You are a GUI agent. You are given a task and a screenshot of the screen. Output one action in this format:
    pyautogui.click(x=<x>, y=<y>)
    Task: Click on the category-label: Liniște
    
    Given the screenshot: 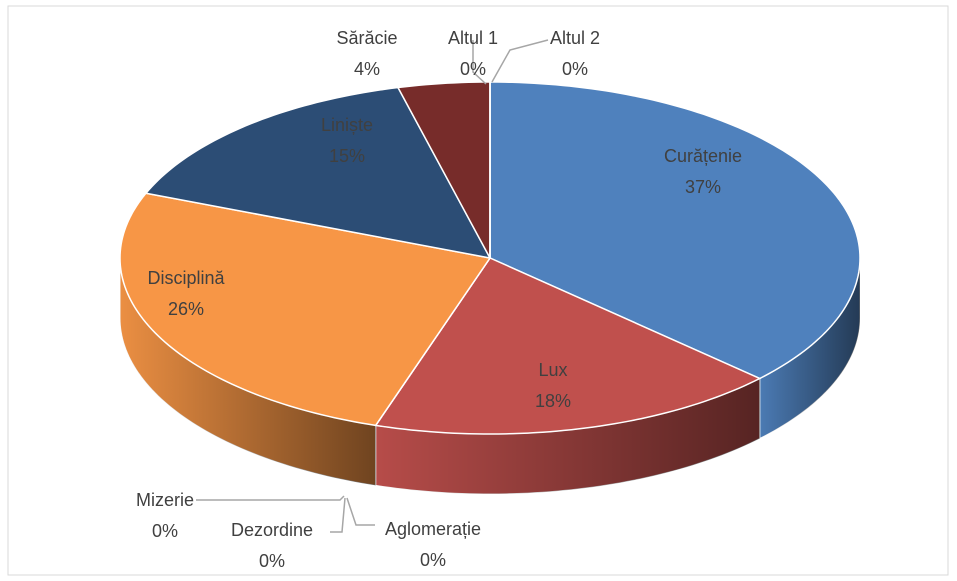 What is the action you would take?
    pyautogui.click(x=347, y=125)
    